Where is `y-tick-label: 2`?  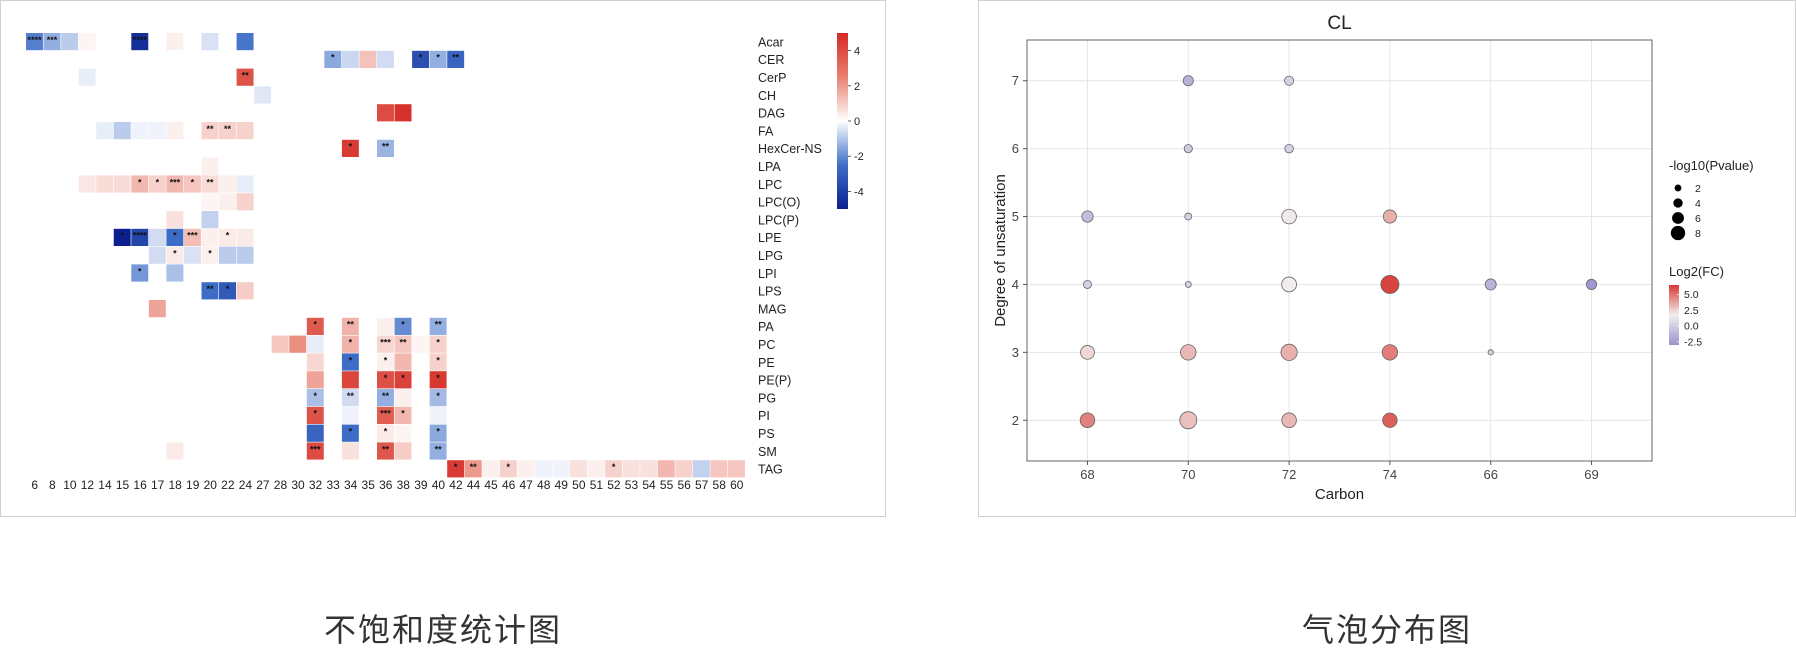
y-tick-label: 2 is located at coordinates (1015, 420).